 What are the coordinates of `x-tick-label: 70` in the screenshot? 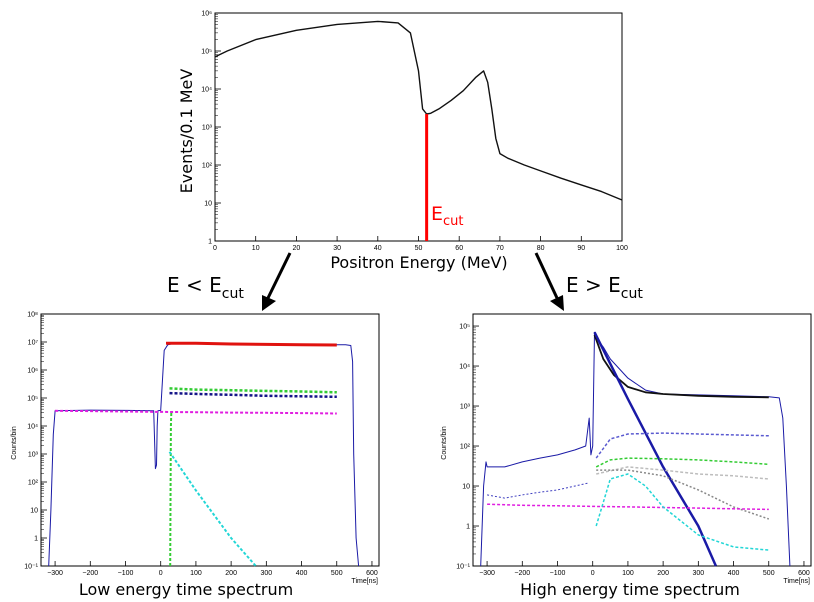 It's located at (500, 248).